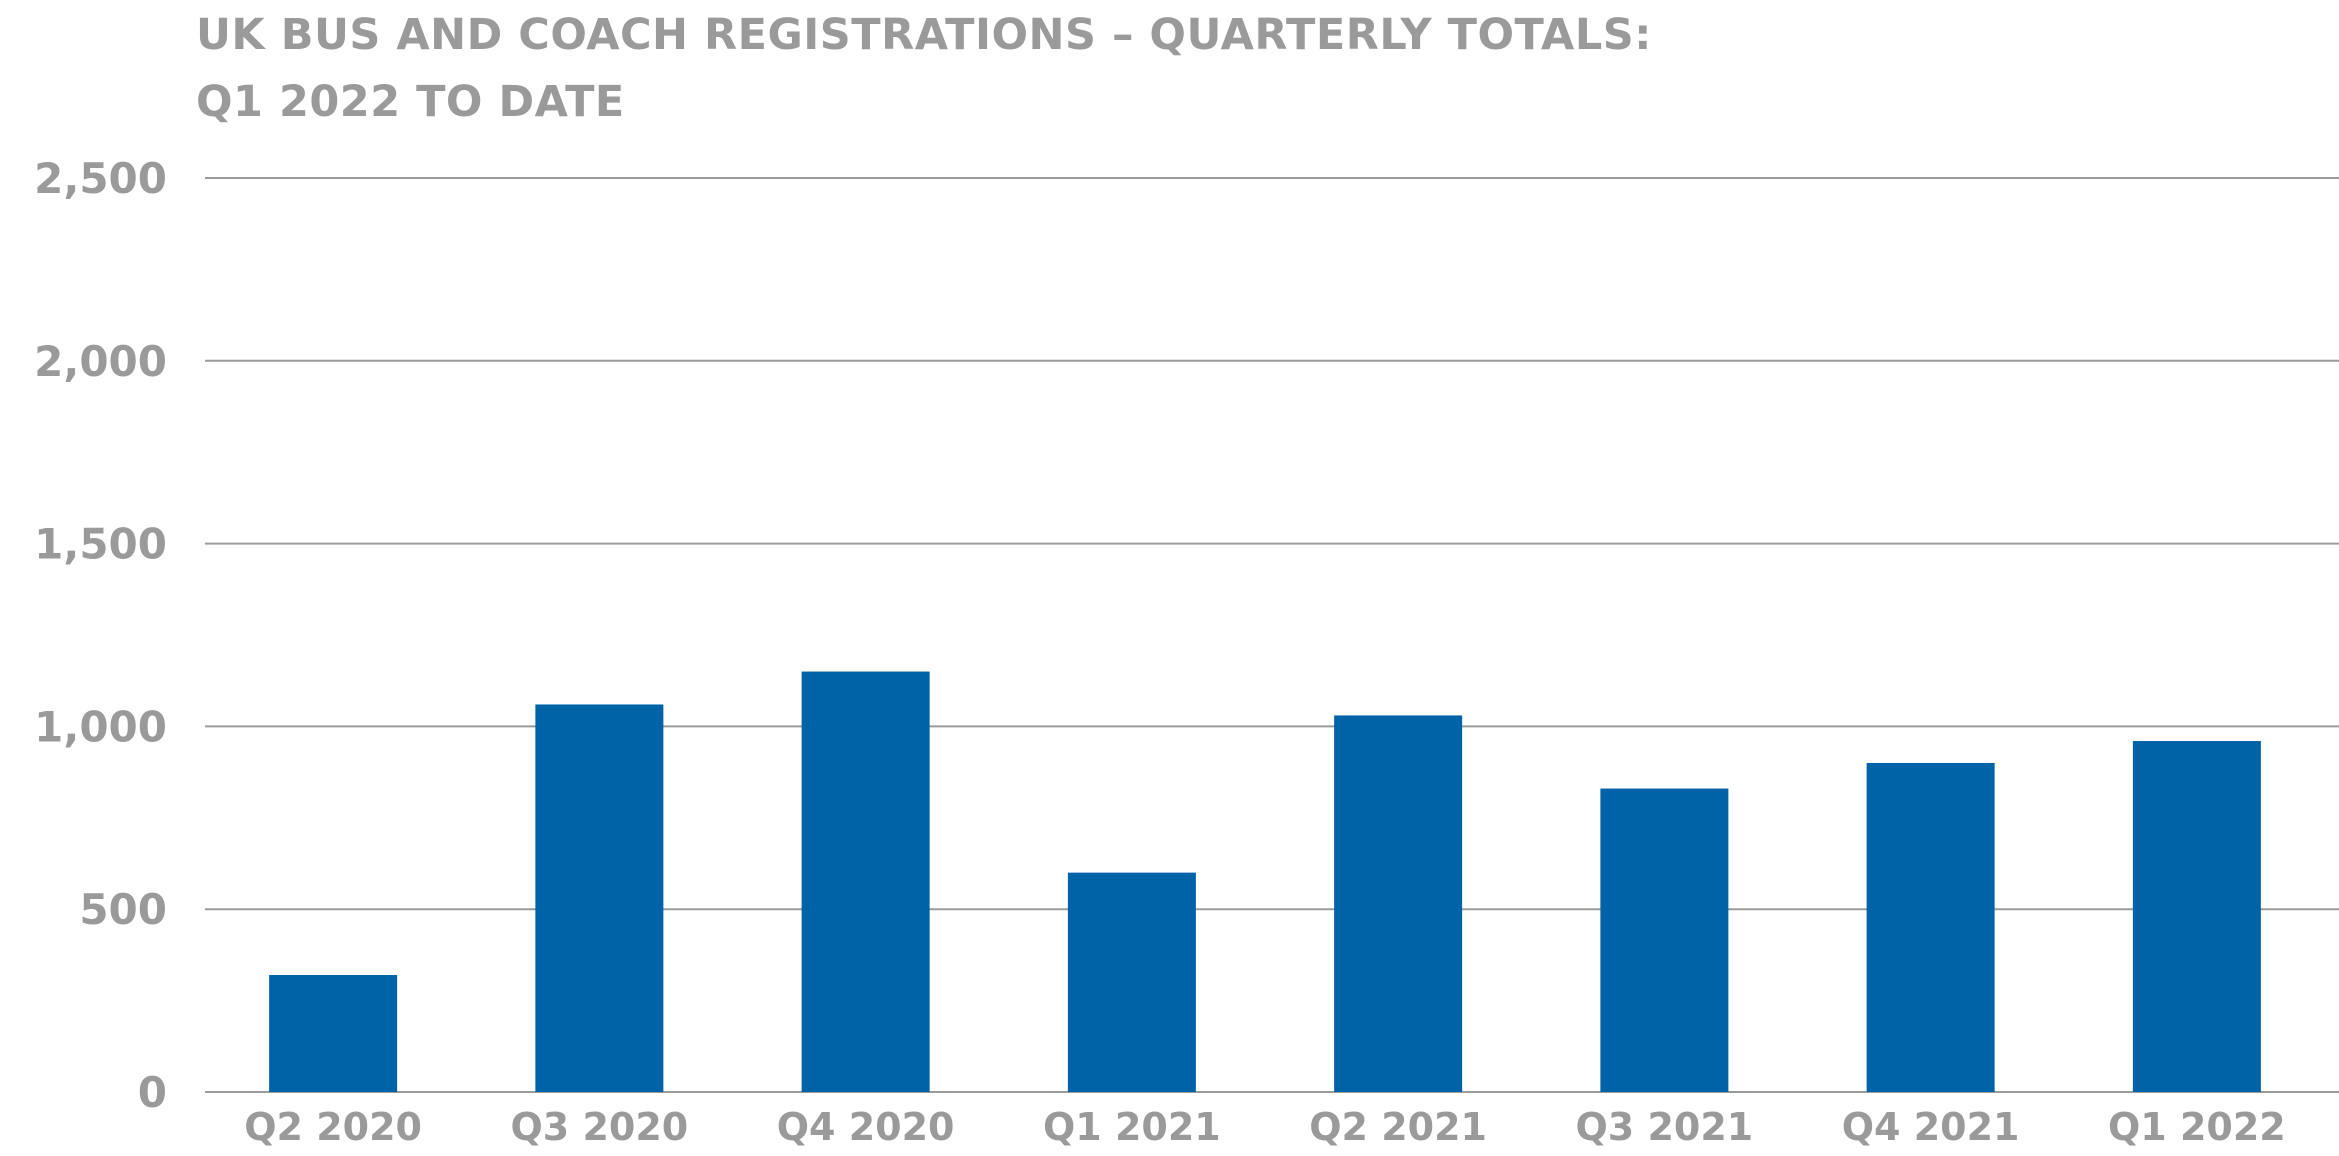 The width and height of the screenshot is (2339, 1156). What do you see at coordinates (100, 726) in the screenshot?
I see `y-tick-label: 1,000` at bounding box center [100, 726].